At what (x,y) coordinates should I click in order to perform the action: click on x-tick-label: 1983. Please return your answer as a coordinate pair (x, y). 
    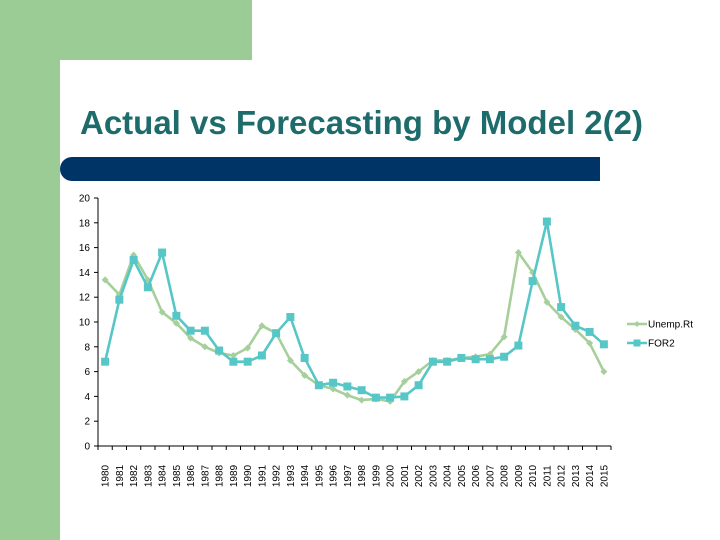
    Looking at the image, I should click on (148, 475).